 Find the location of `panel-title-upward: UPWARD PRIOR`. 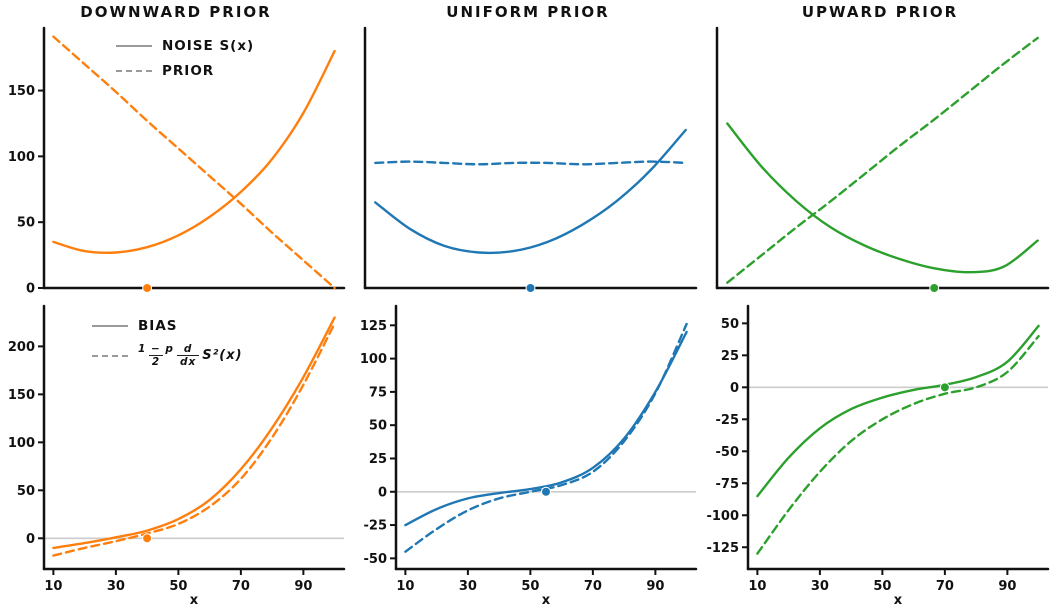

panel-title-upward: UPWARD PRIOR is located at coordinates (880, 12).